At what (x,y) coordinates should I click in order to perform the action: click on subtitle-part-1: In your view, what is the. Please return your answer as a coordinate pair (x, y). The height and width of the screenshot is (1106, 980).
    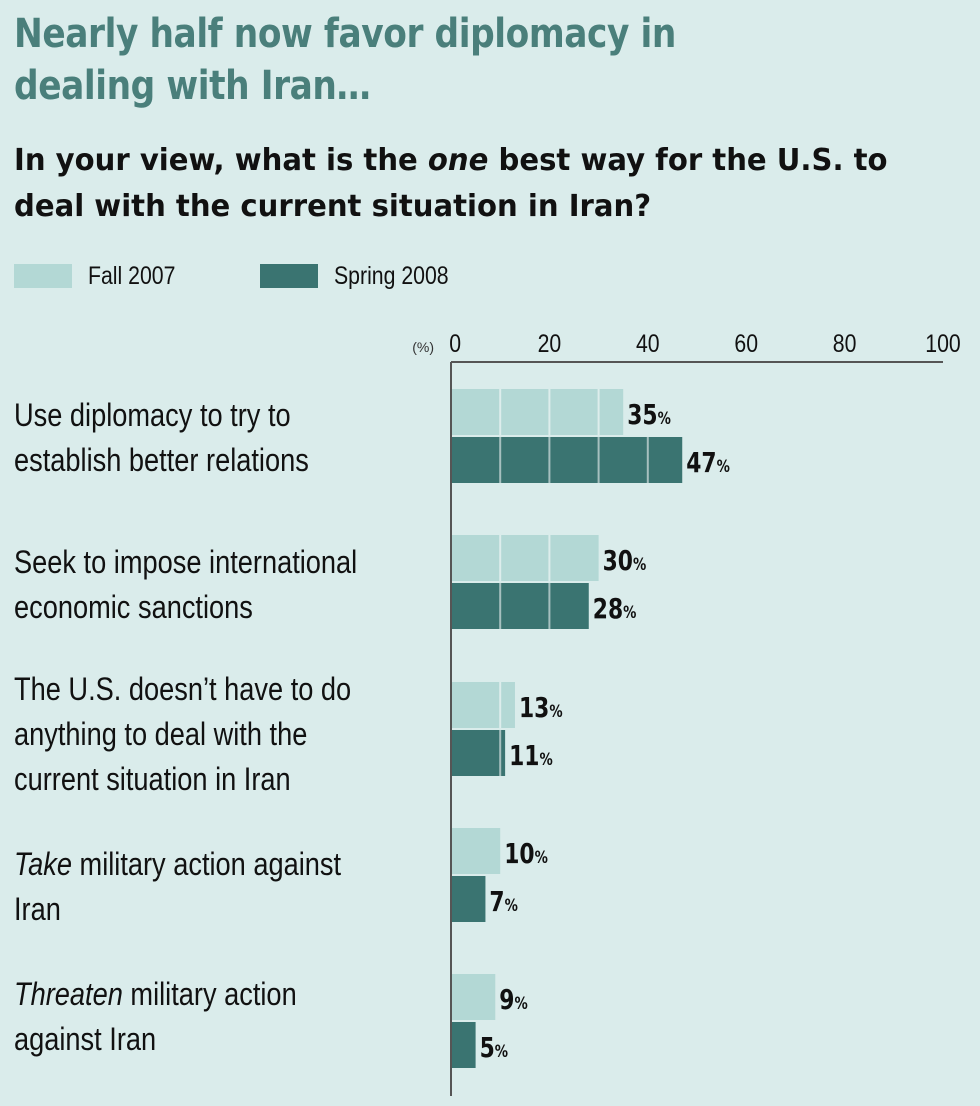
    Looking at the image, I should click on (221, 160).